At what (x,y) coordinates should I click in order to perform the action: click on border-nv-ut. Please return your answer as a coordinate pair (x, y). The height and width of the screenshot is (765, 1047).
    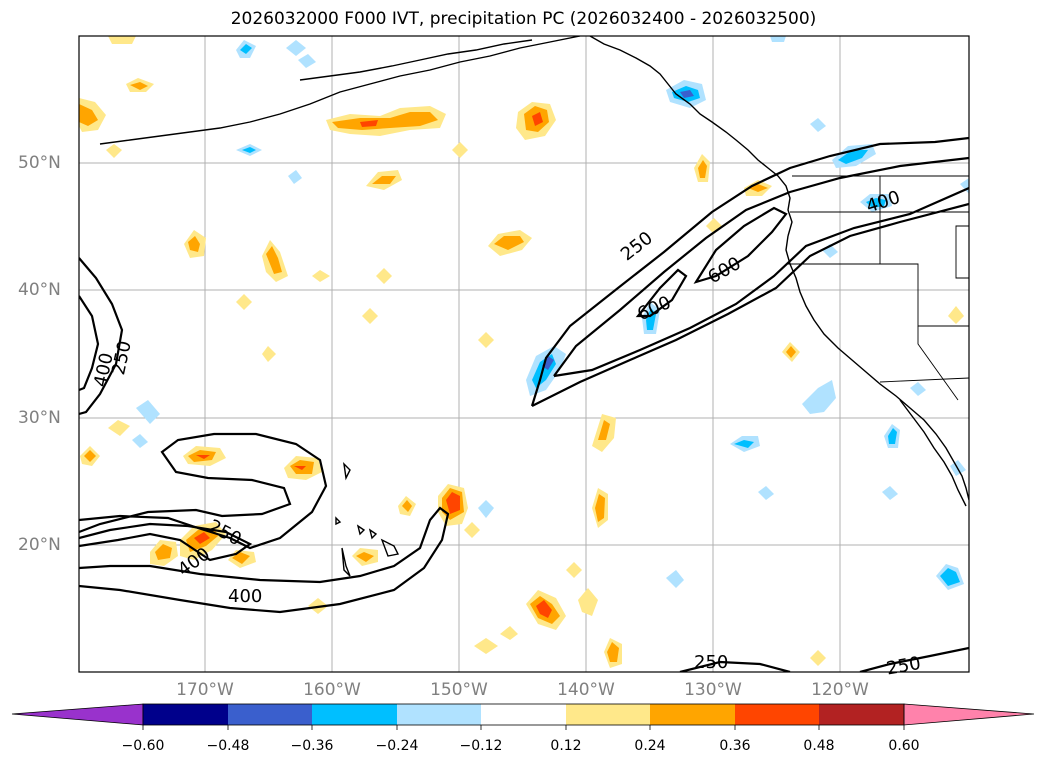
    Looking at the image, I should click on (962, 252).